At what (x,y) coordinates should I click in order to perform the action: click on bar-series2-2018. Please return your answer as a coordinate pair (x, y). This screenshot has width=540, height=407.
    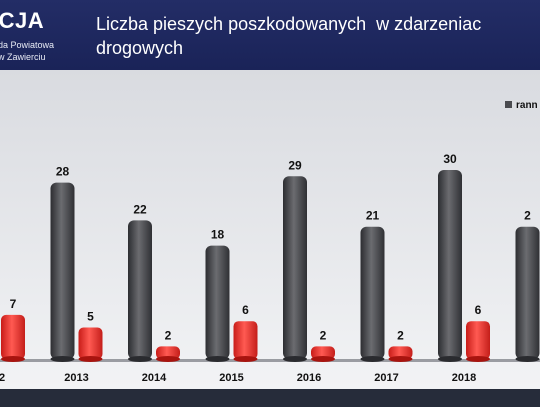
    Looking at the image, I should click on (478, 340).